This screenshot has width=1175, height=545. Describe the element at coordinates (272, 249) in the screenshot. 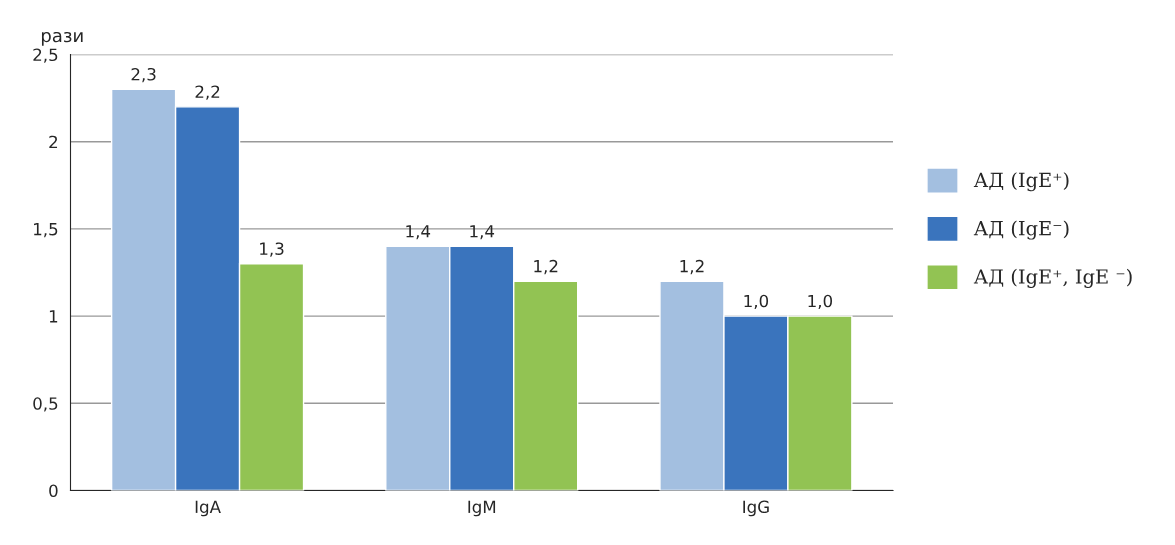

I see `data-label: 1,3` at that location.